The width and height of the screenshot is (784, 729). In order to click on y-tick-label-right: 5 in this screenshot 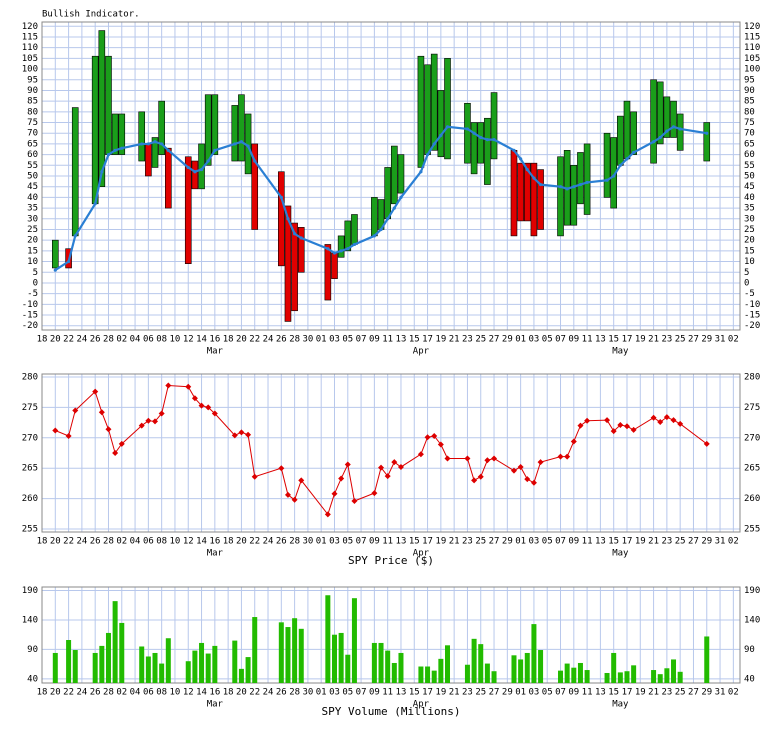, I will do `click(746, 273)`.